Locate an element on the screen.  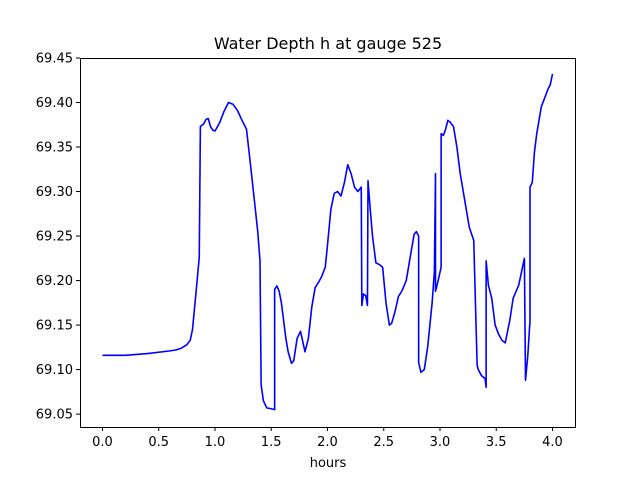
y-tick-label: 69.20 is located at coordinates (54, 281).